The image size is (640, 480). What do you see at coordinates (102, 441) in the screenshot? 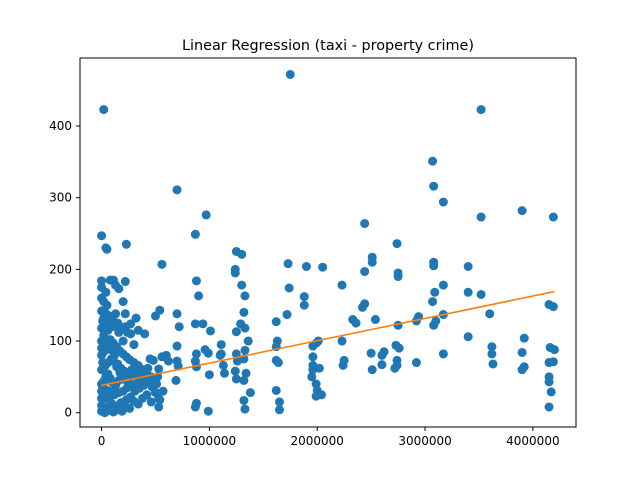
I see `x-tick-label: 0` at bounding box center [102, 441].